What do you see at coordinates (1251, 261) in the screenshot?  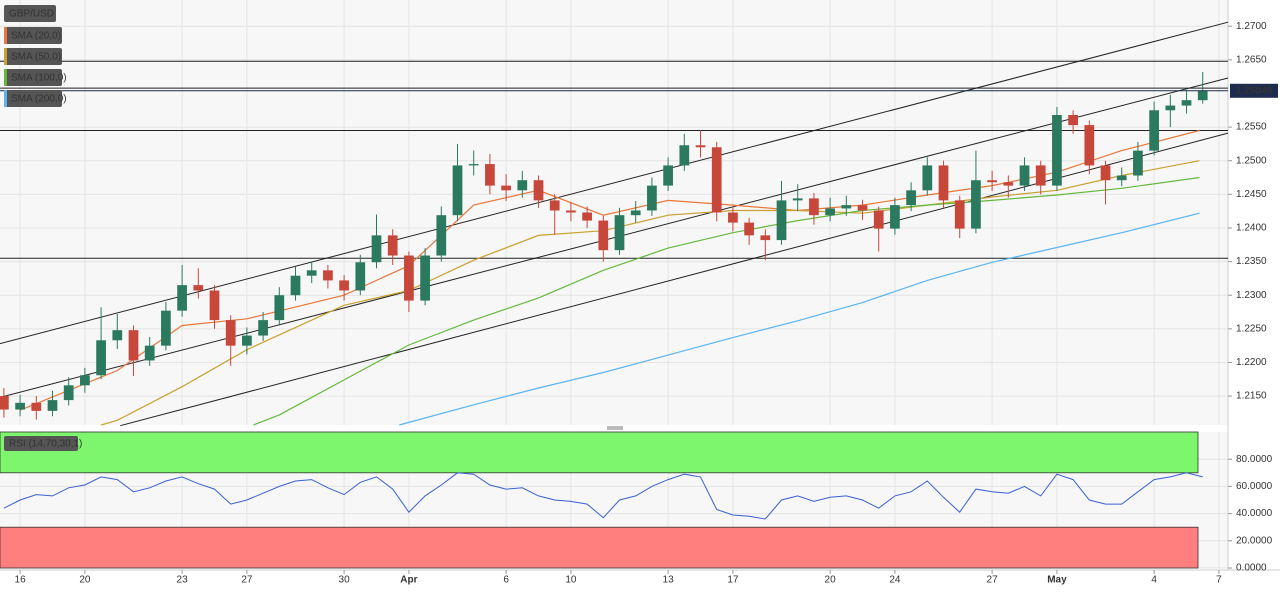 I see `y-tick-label: 1.2350` at bounding box center [1251, 261].